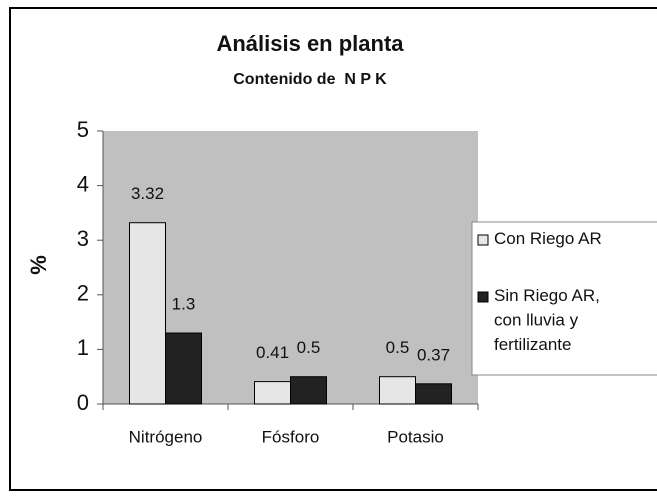  Describe the element at coordinates (184, 304) in the screenshot. I see `data-label: 1.3` at that location.